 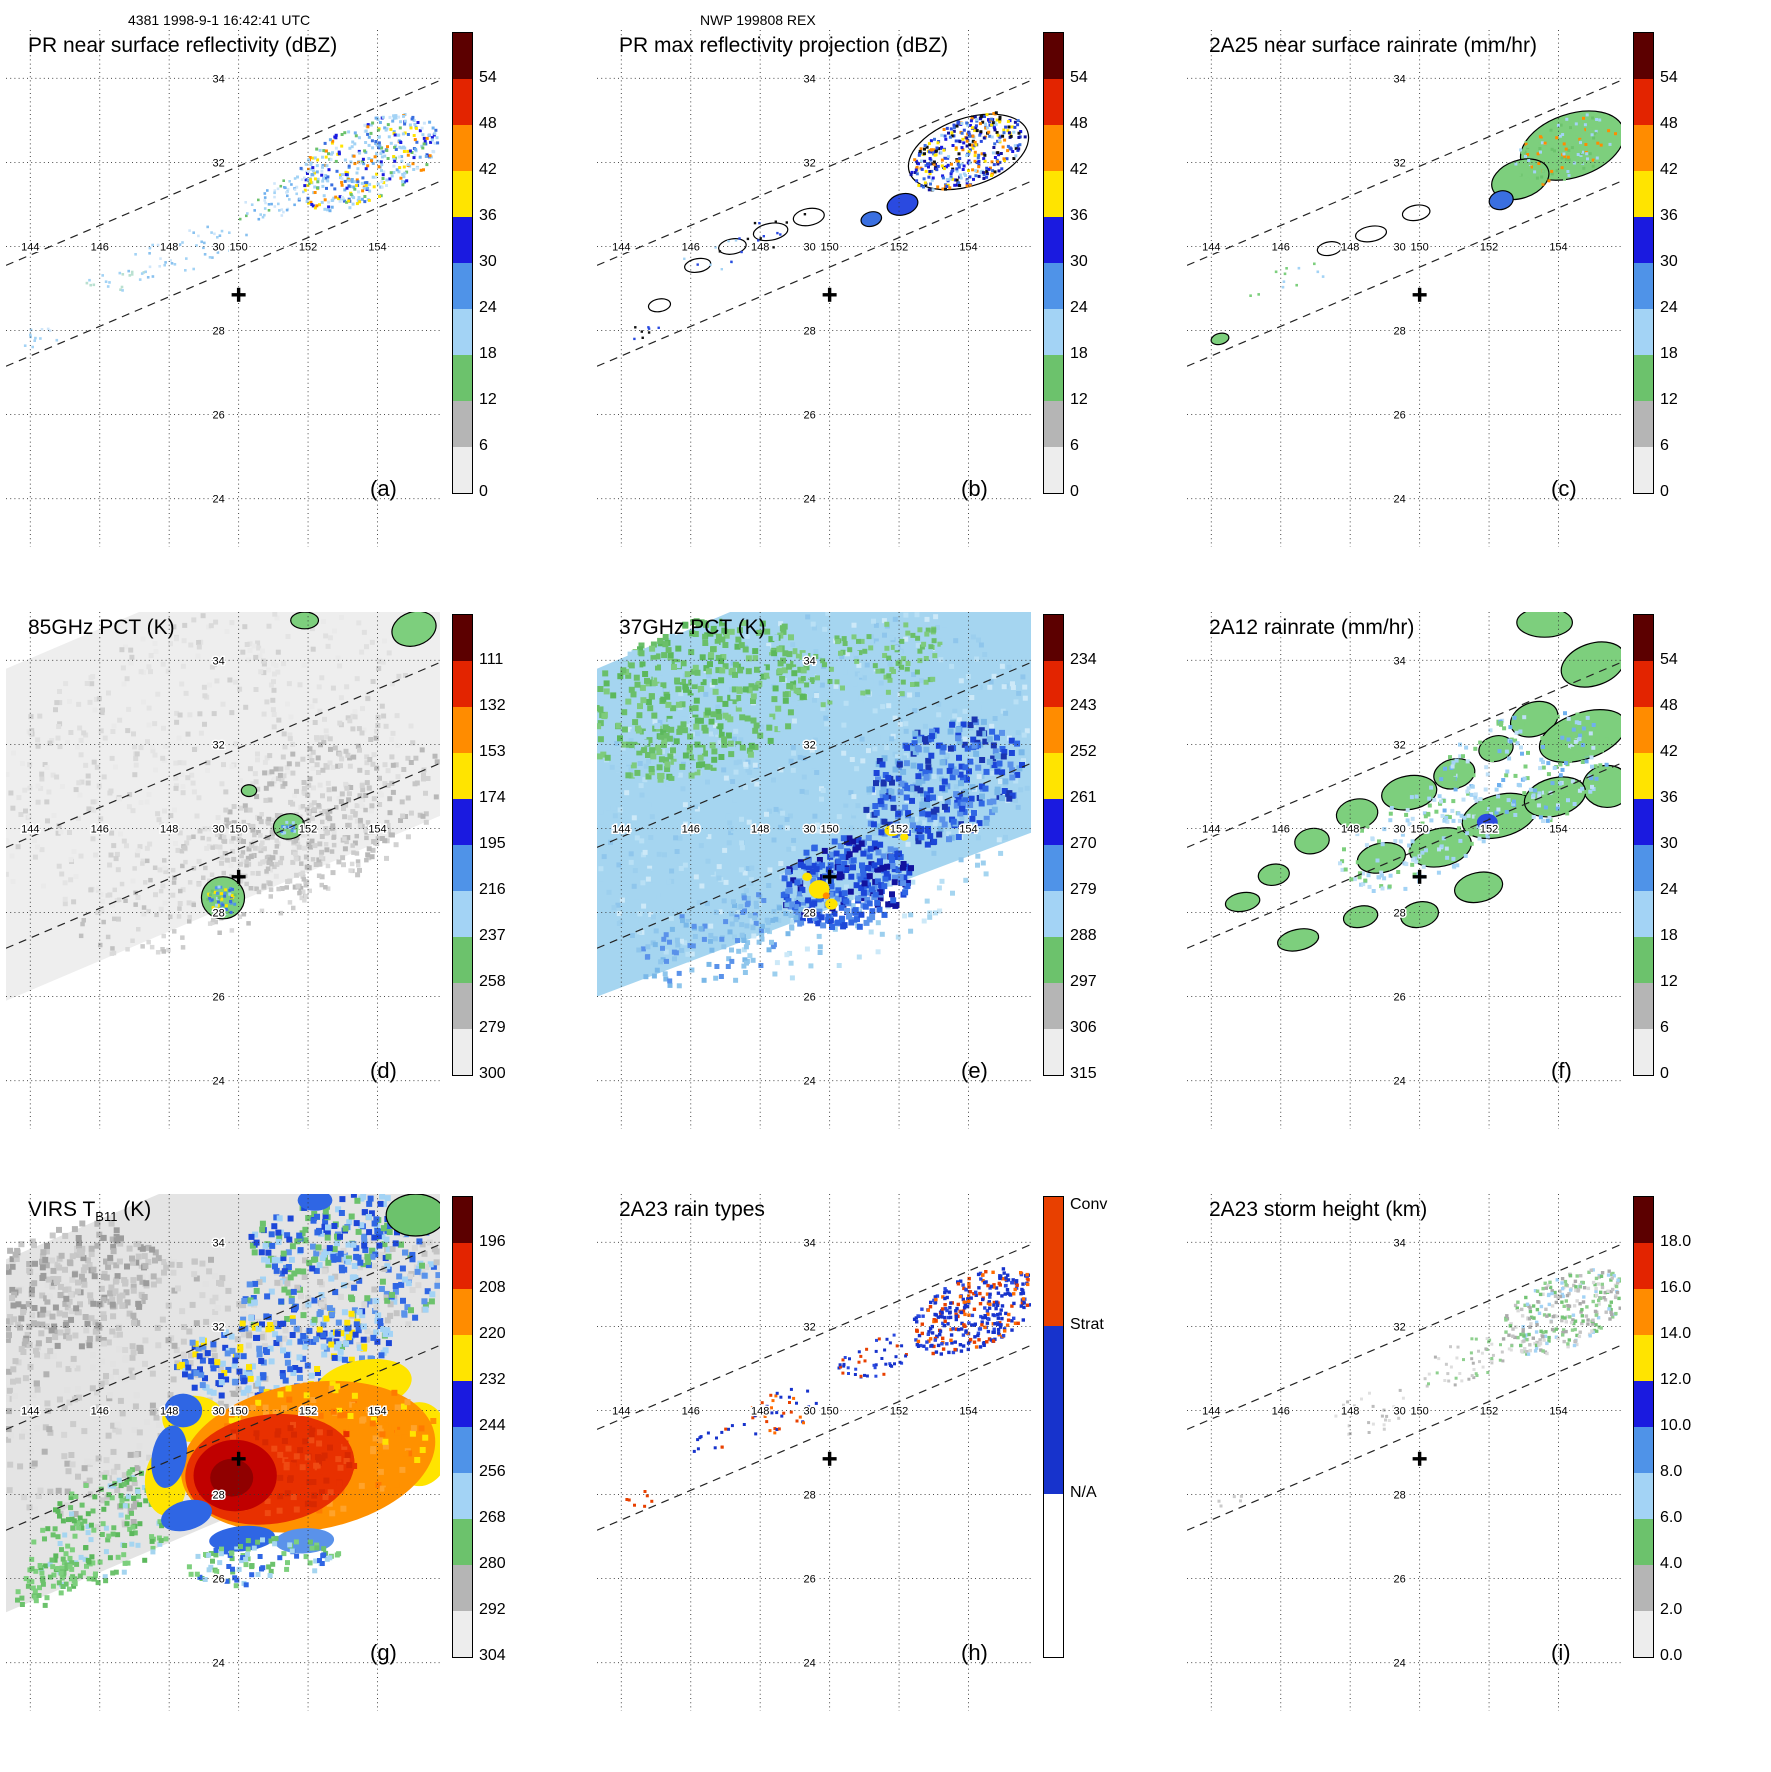 What do you see at coordinates (1079, 78) in the screenshot?
I see `colorbar-tick-label: 54` at bounding box center [1079, 78].